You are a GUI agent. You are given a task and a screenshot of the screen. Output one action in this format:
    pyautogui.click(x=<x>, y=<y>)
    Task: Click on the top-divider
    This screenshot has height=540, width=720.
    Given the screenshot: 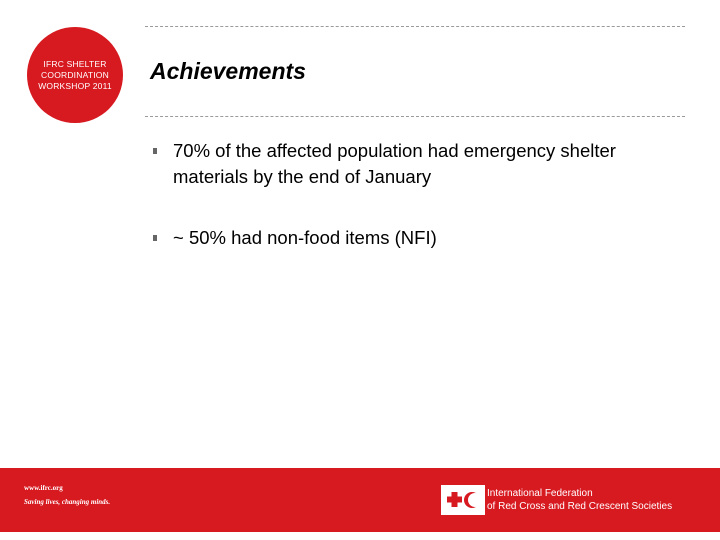 What is the action you would take?
    pyautogui.click(x=415, y=26)
    